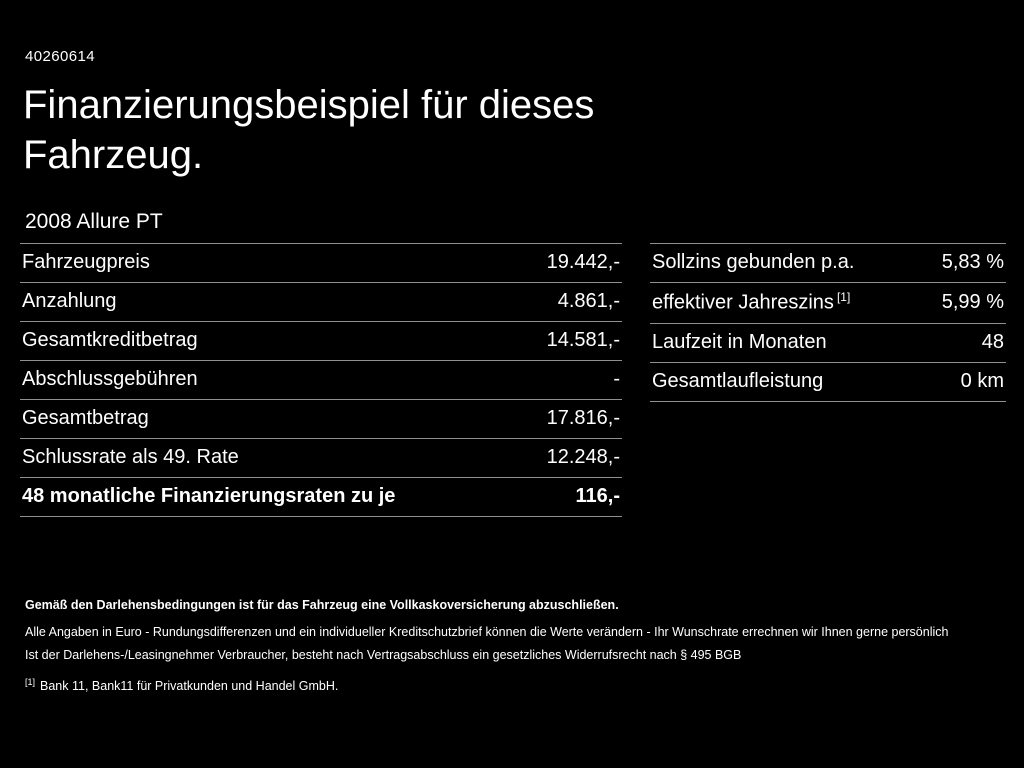 This screenshot has width=1024, height=768. Describe the element at coordinates (270, 263) in the screenshot. I see `row-label: Fahrzeugpreis` at that location.